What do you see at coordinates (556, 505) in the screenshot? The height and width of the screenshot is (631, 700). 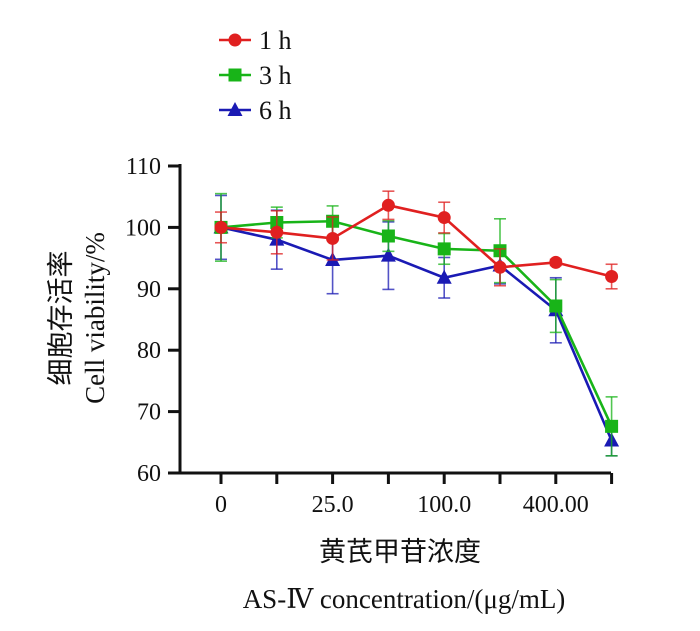 I see `x-tick-label: 400.00` at bounding box center [556, 505].